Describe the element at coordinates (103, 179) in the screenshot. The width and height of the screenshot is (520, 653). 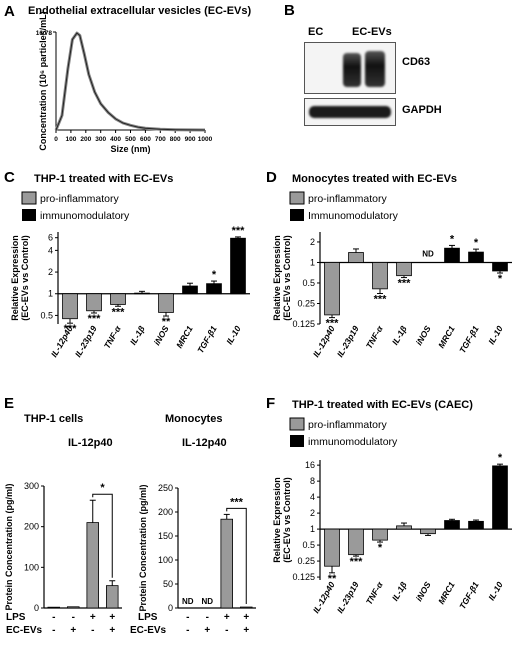
I see `panel-c-title: THP-1 treated with EC-EVs` at that location.